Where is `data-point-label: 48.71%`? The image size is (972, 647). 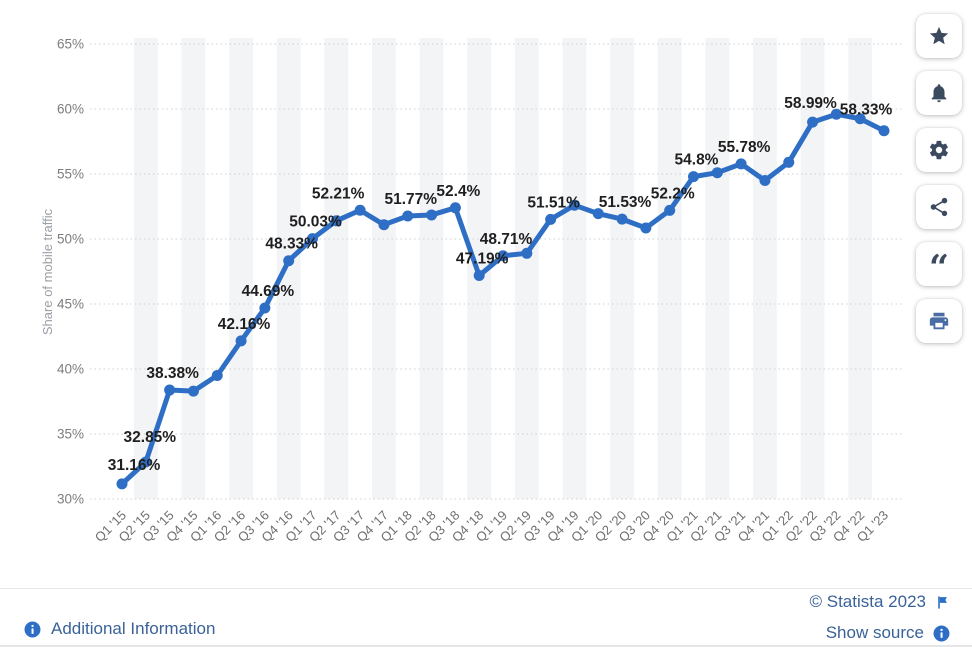 data-point-label: 48.71% is located at coordinates (506, 239).